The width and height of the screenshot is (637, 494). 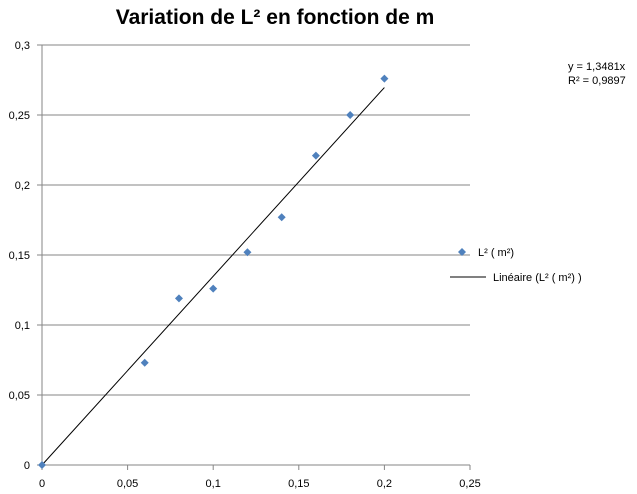 I want to click on r-squared-text: R² = 0,9897, so click(x=597, y=81).